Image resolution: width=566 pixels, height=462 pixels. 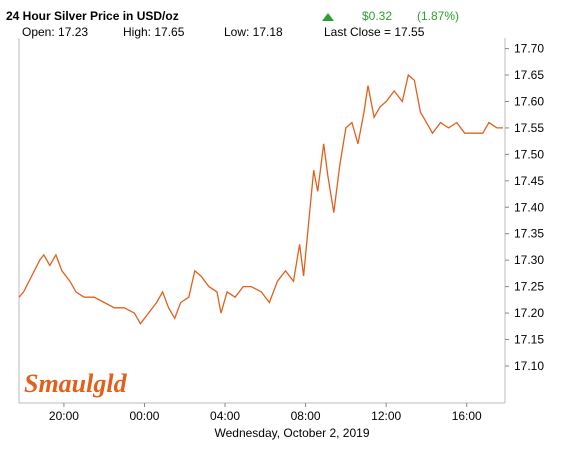 What do you see at coordinates (292, 433) in the screenshot?
I see `x-axis-label: Wednesday, October 2, 2019` at bounding box center [292, 433].